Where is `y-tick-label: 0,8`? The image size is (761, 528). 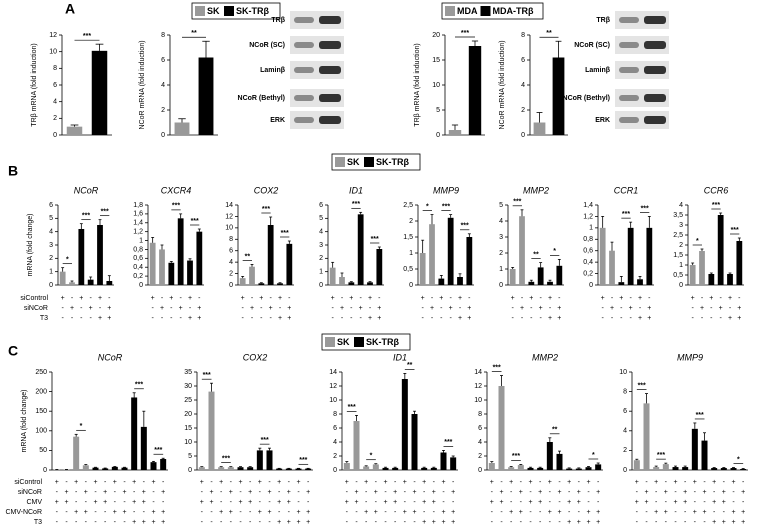 y-tick-label: 0,8 is located at coordinates (588, 239).